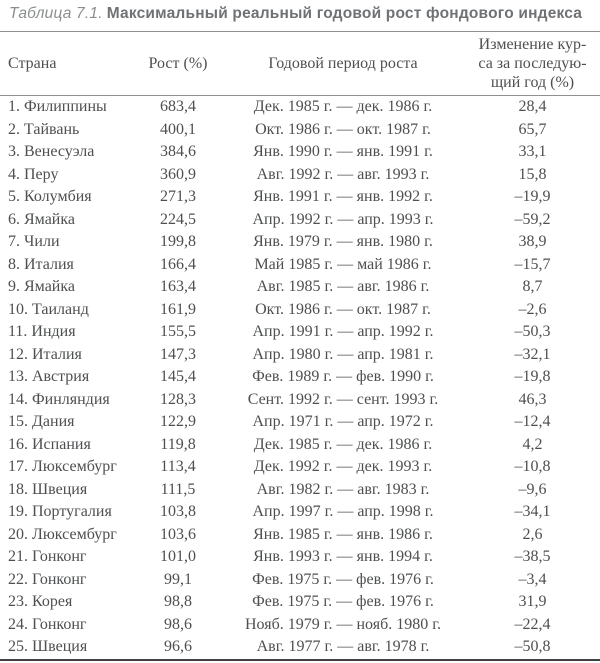  I want to click on cell-change: –59,2, so click(532, 219).